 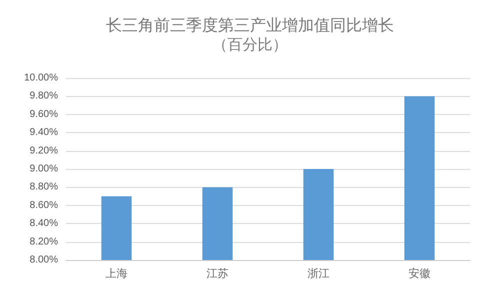 What do you see at coordinates (44, 242) in the screenshot?
I see `y-tick-label: 8.20%` at bounding box center [44, 242].